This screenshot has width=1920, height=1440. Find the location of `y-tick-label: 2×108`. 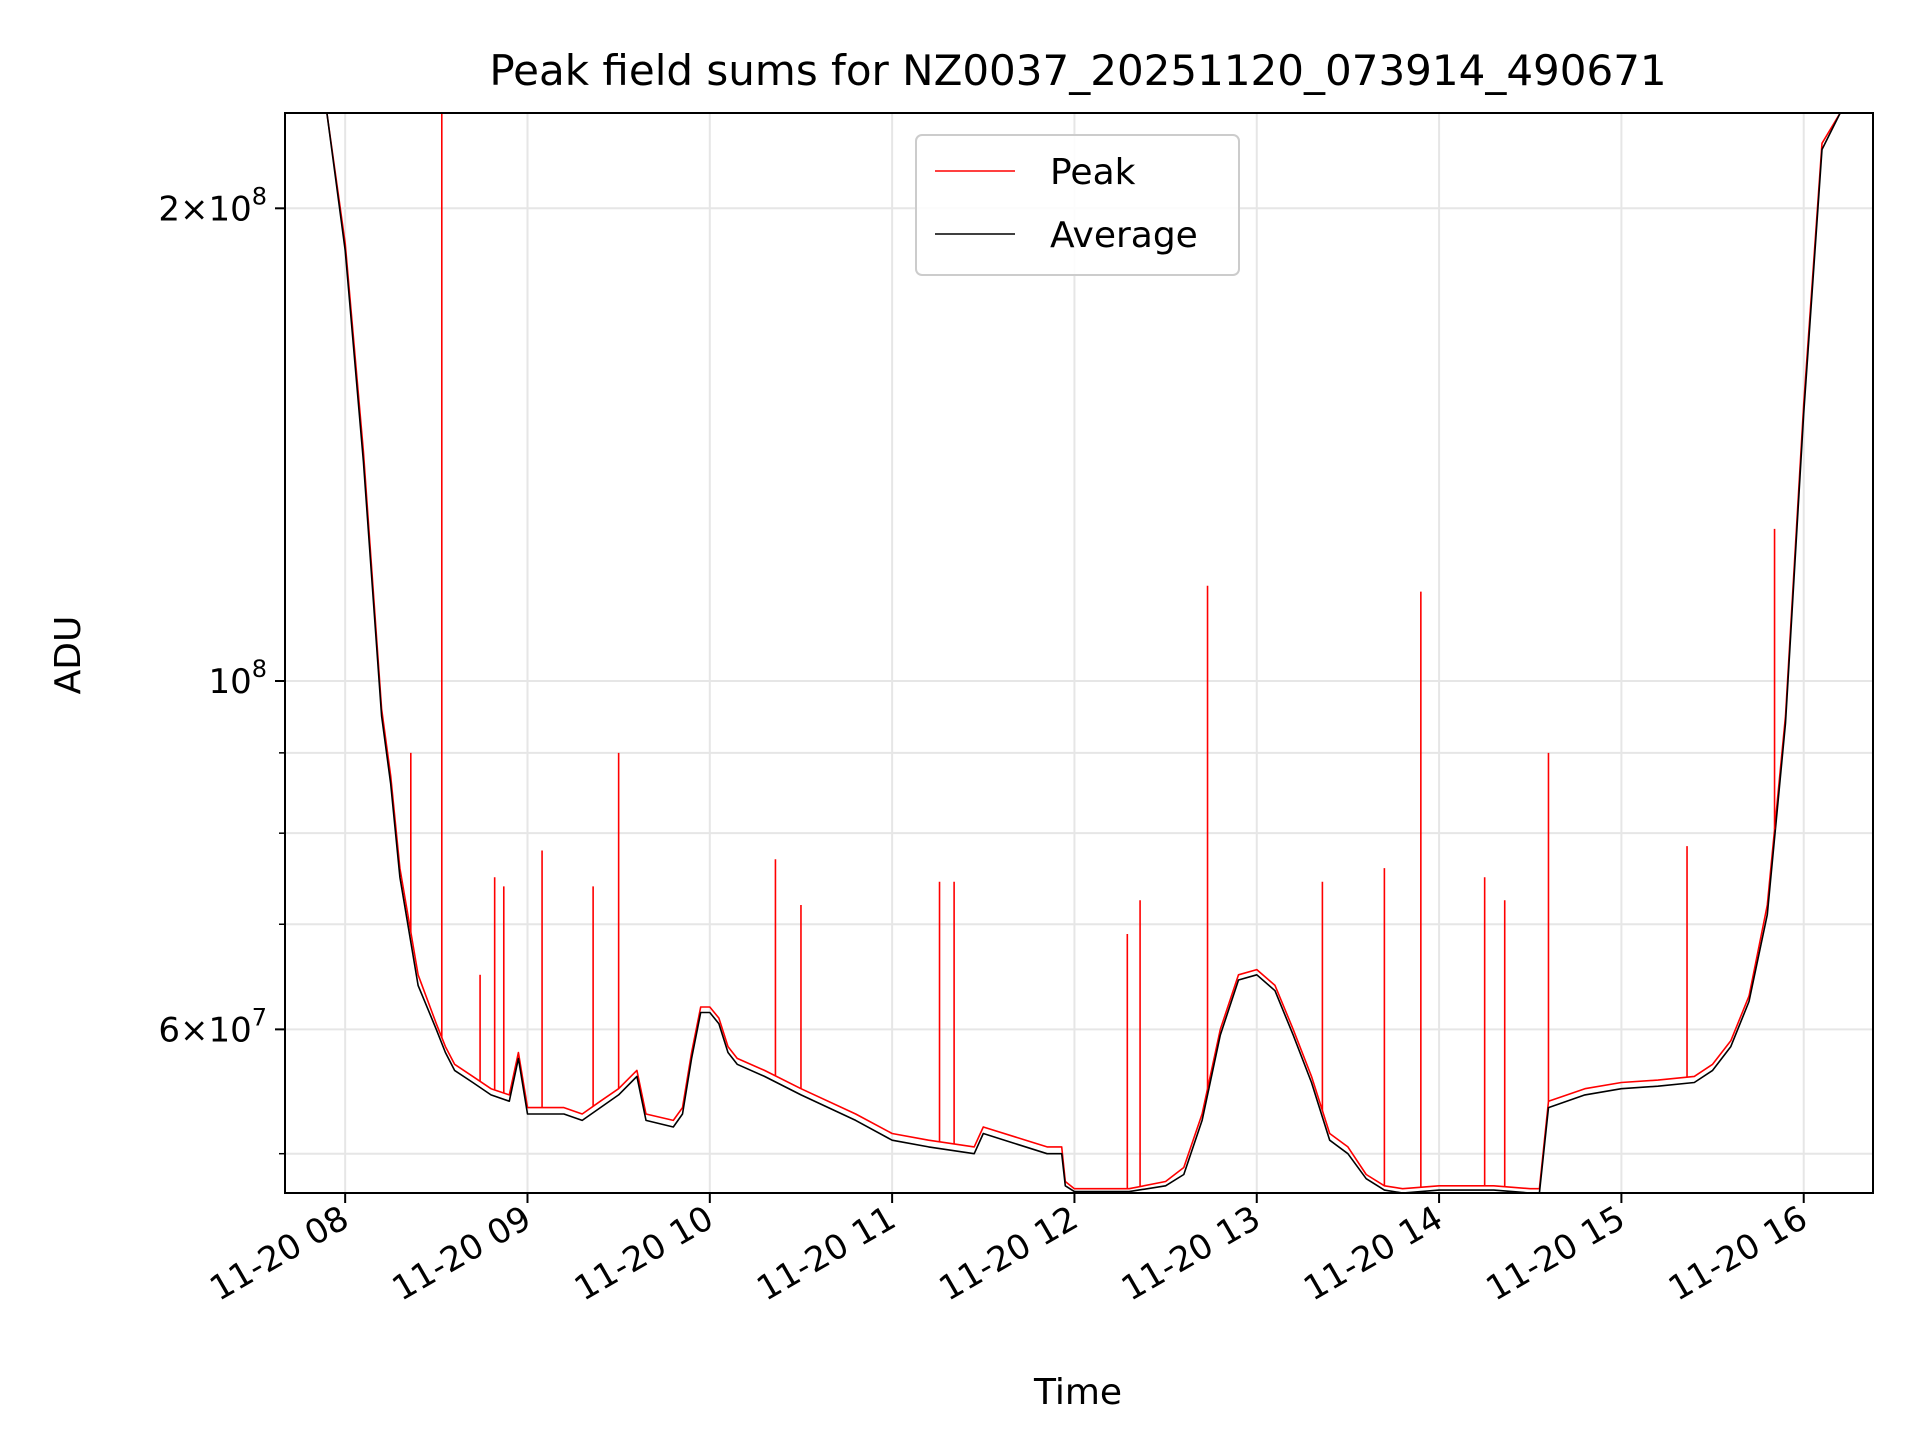

y-tick-label: 2×108 is located at coordinates (212, 205).